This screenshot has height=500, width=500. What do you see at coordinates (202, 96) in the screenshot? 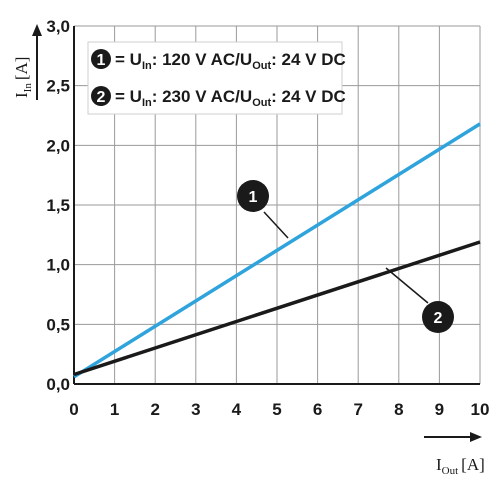
I see `legend-2-mid: : 230 V AC/U` at bounding box center [202, 96].